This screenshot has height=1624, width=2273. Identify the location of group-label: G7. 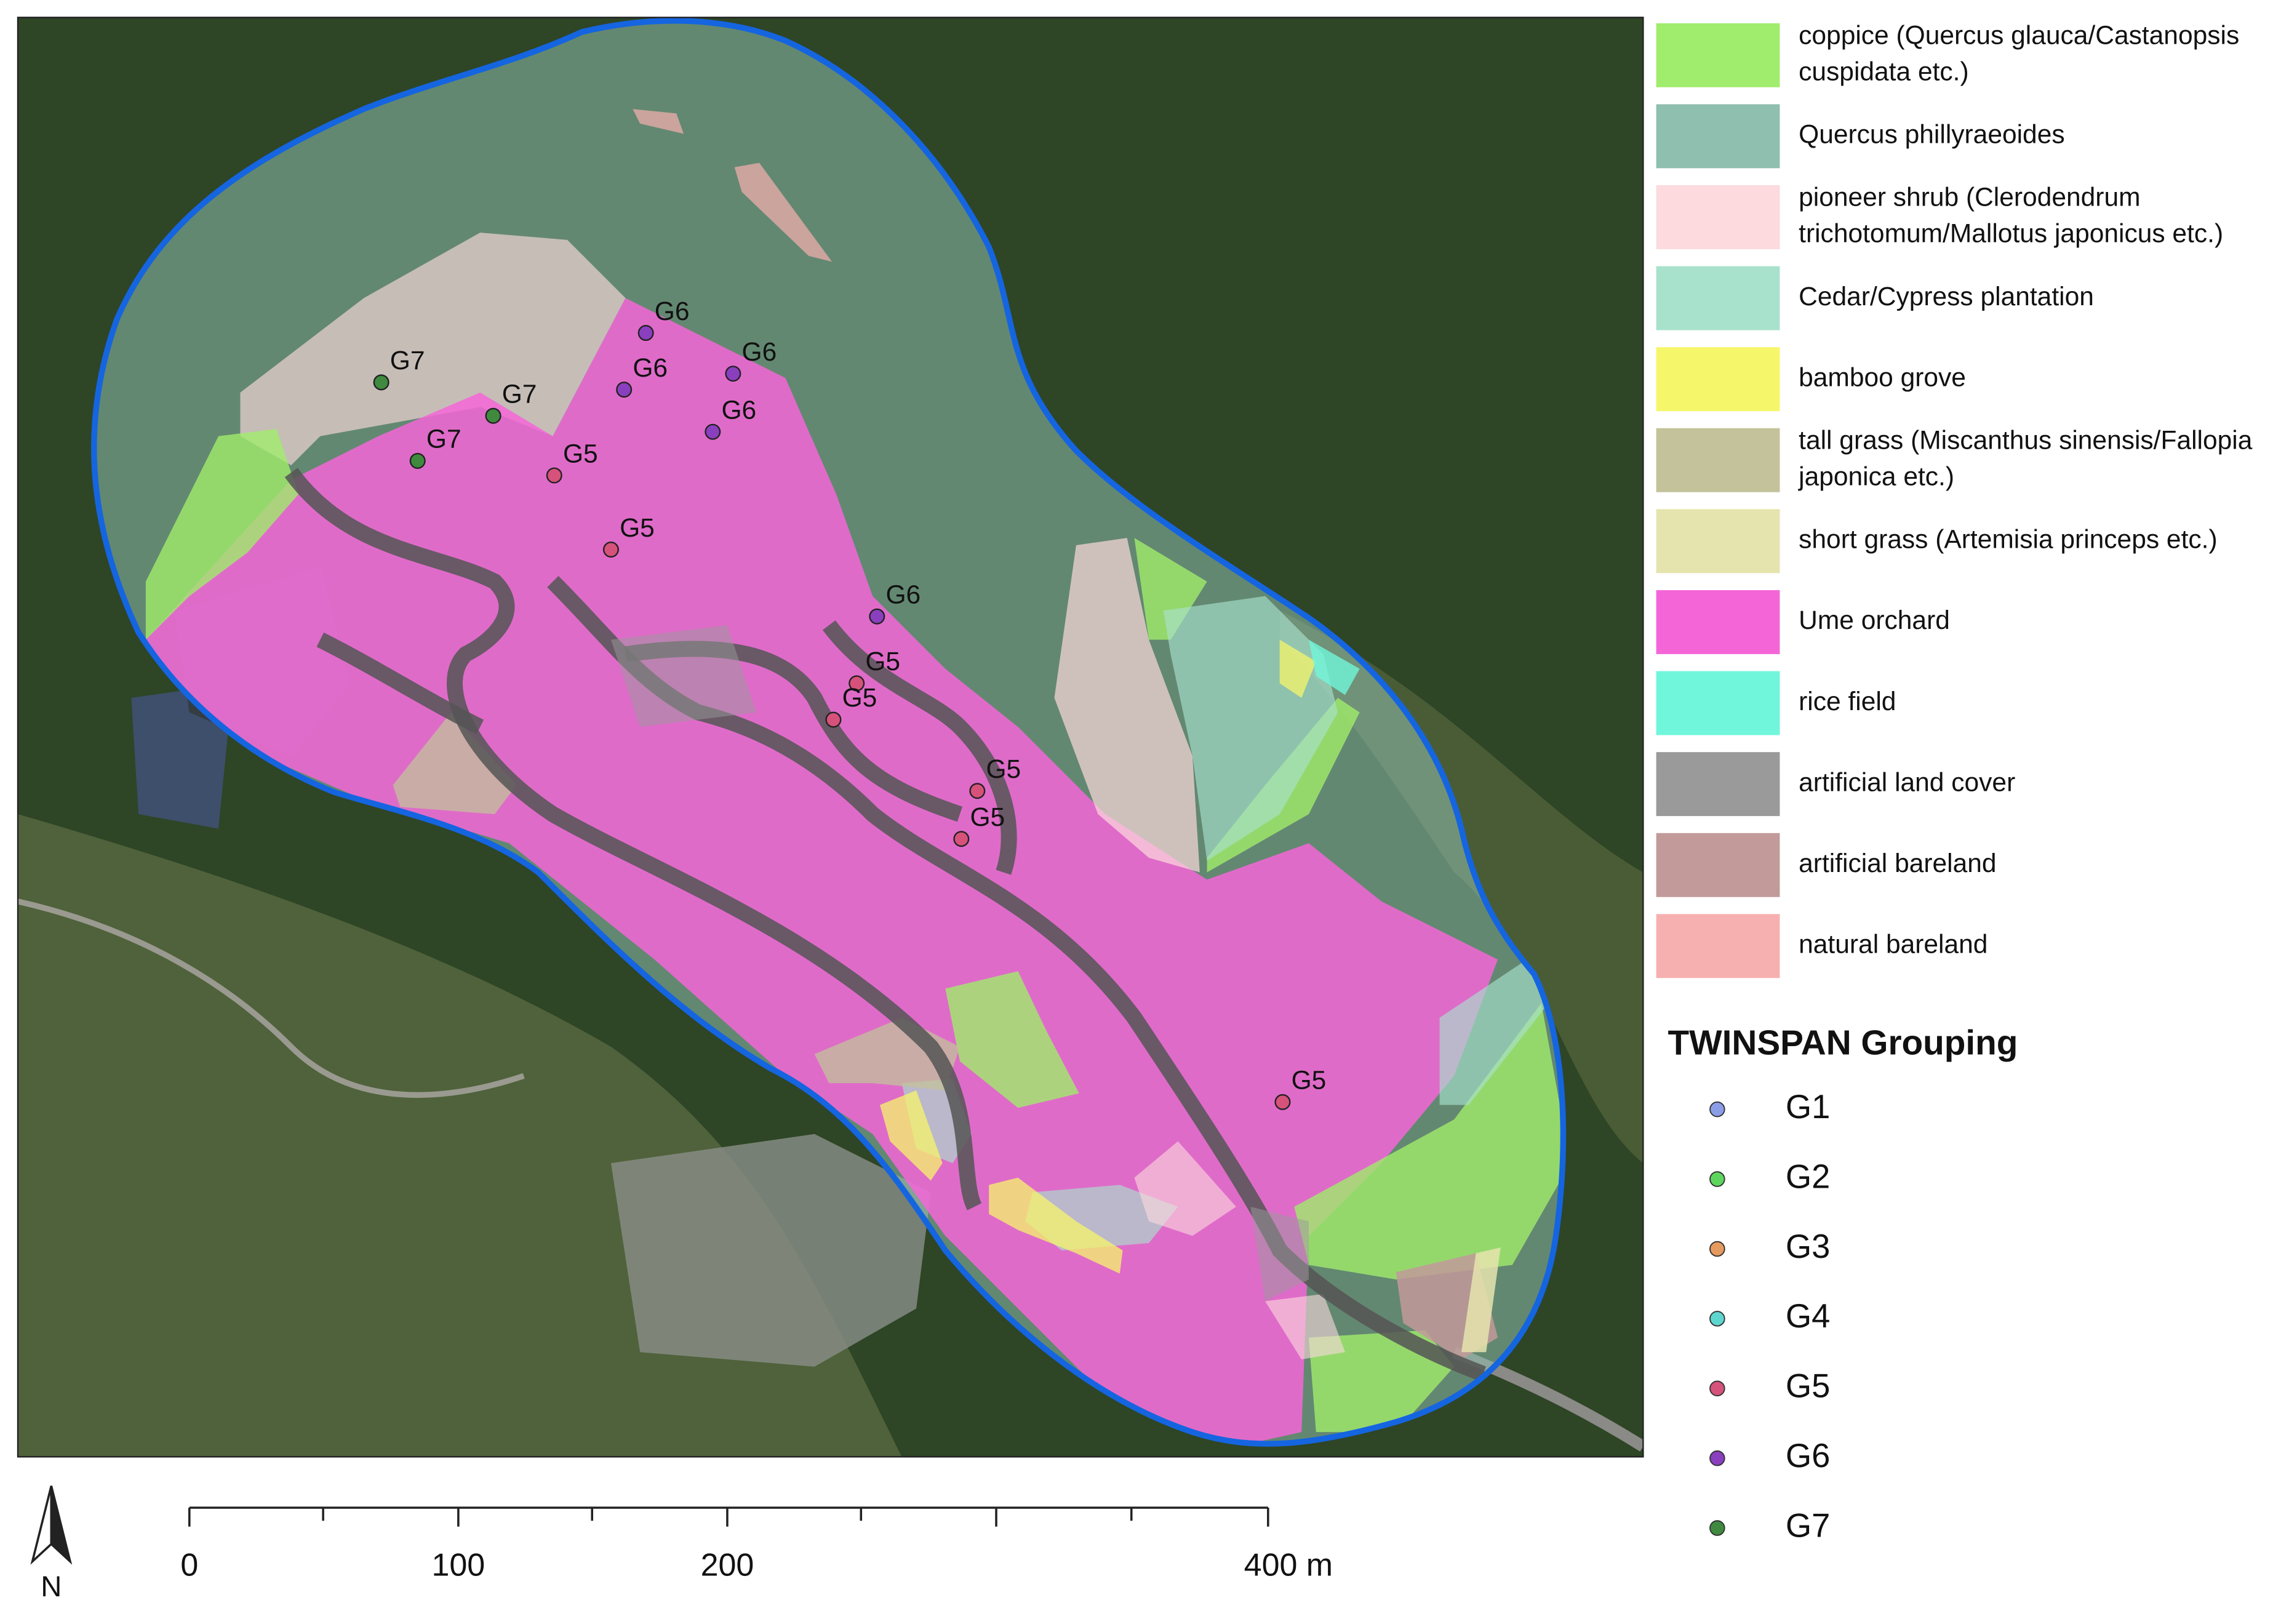
(1808, 1525).